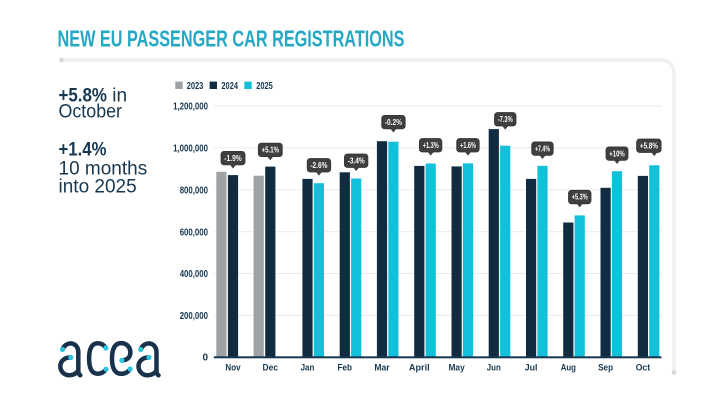  I want to click on svg-text: April, so click(419, 367).